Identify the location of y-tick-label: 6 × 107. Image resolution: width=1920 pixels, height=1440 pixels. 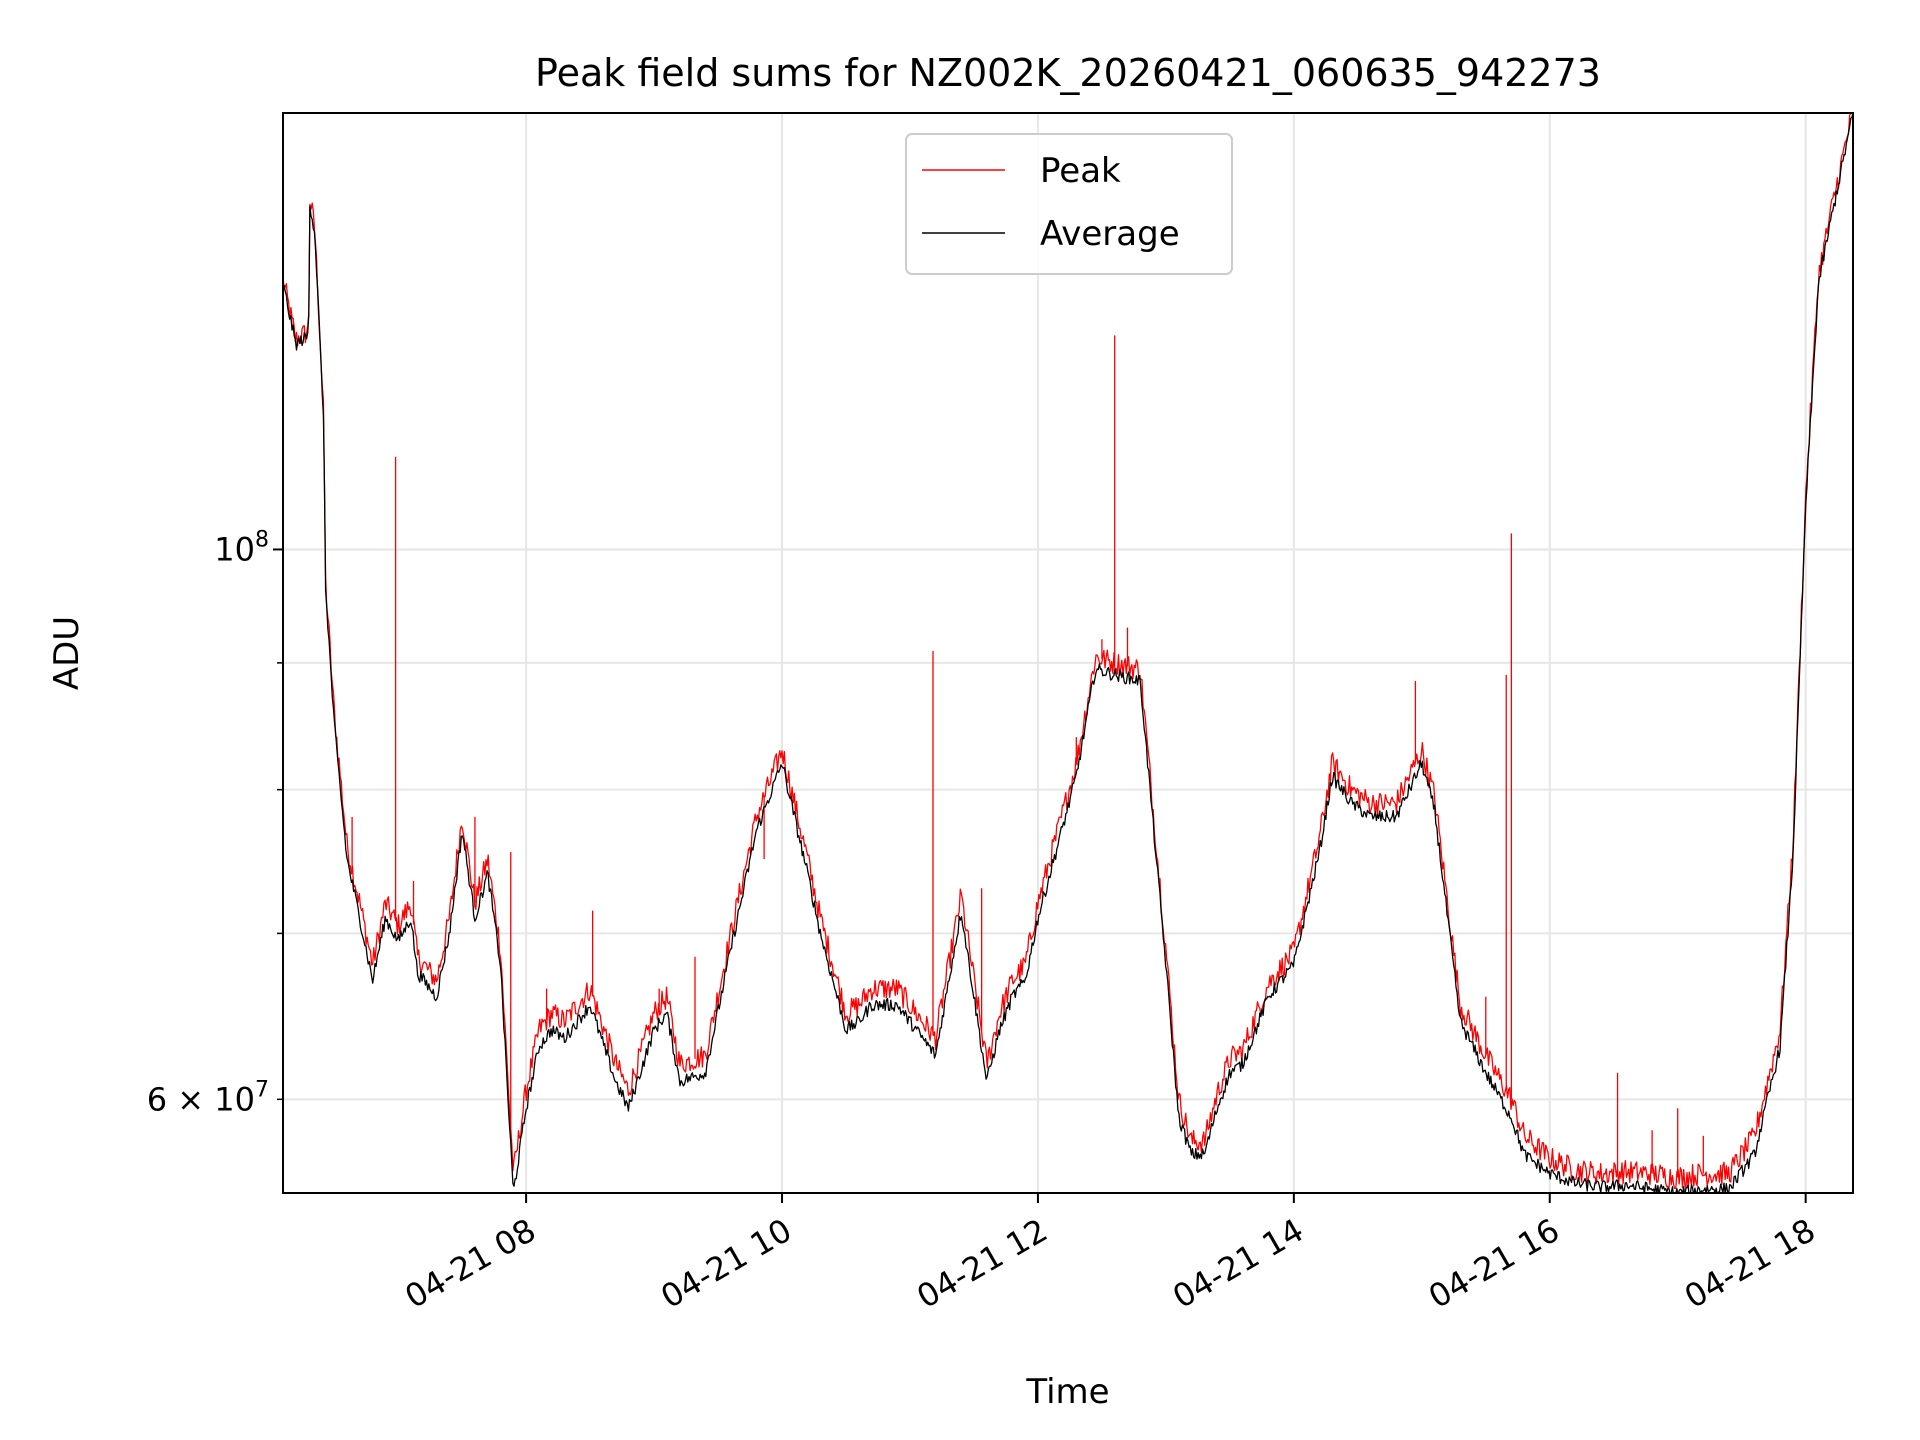
(208, 1097).